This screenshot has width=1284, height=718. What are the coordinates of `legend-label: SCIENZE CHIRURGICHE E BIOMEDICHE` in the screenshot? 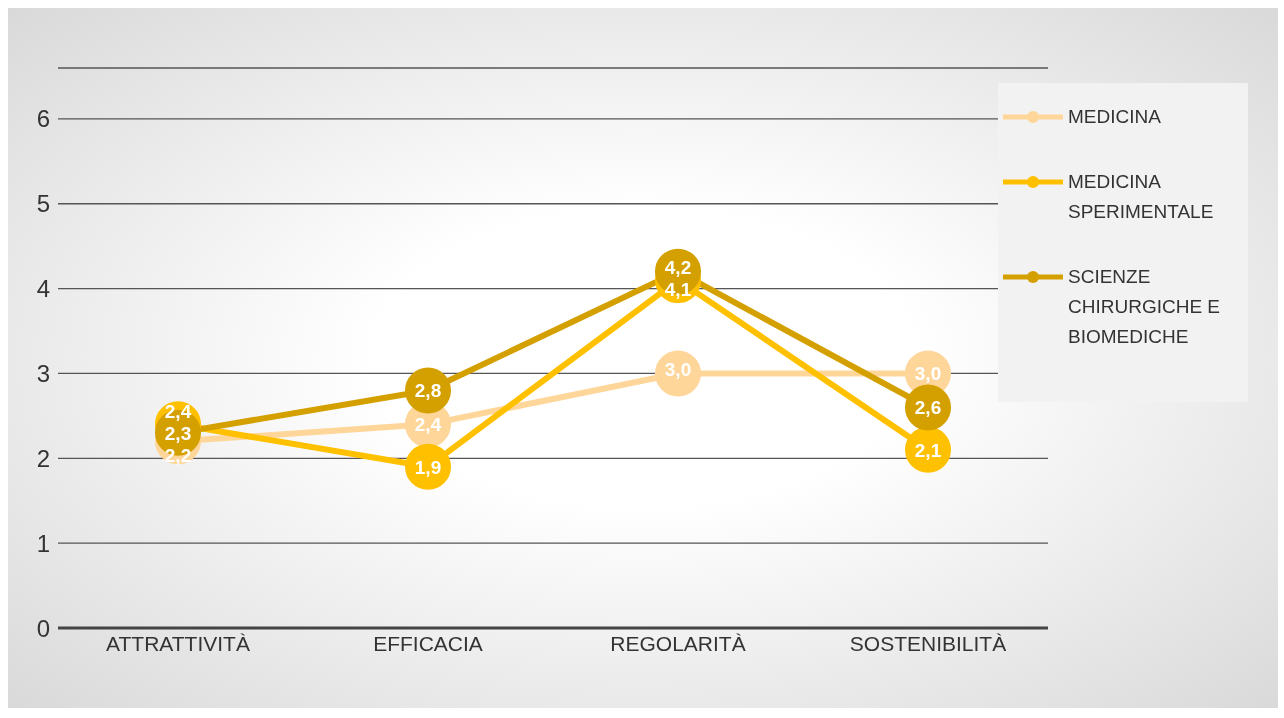 It's located at (1144, 307).